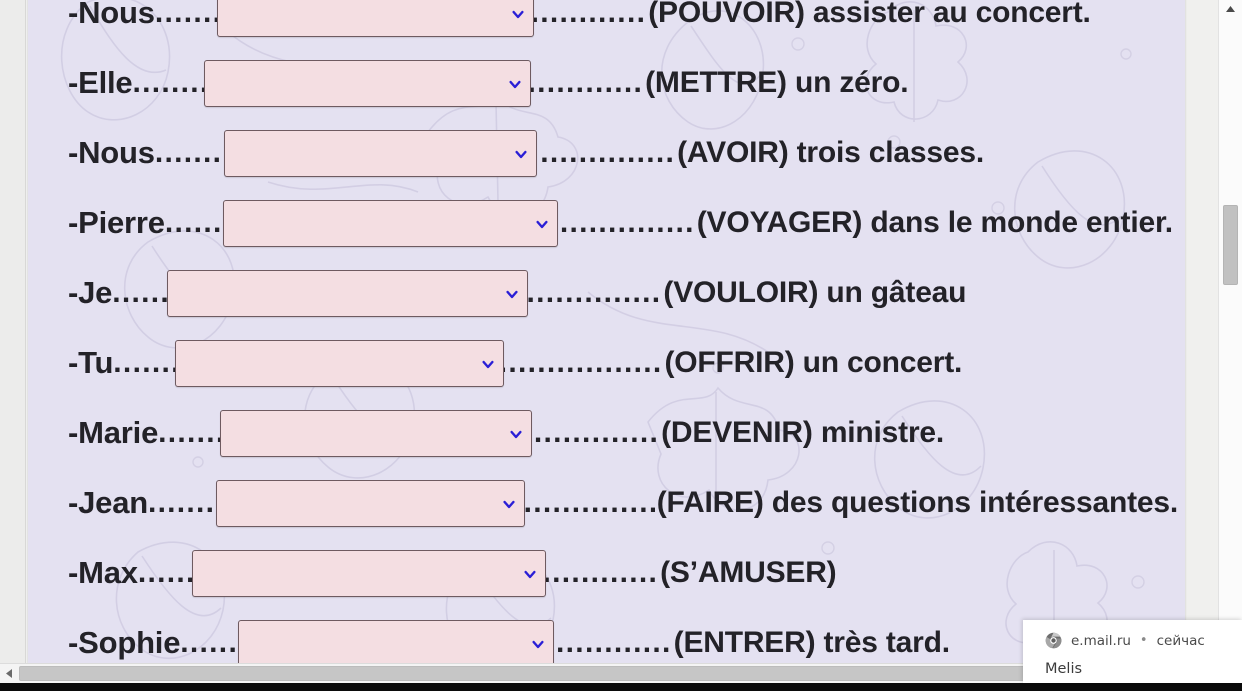 The width and height of the screenshot is (1242, 691). What do you see at coordinates (90, 292) in the screenshot?
I see `exercise-subject: -Je` at bounding box center [90, 292].